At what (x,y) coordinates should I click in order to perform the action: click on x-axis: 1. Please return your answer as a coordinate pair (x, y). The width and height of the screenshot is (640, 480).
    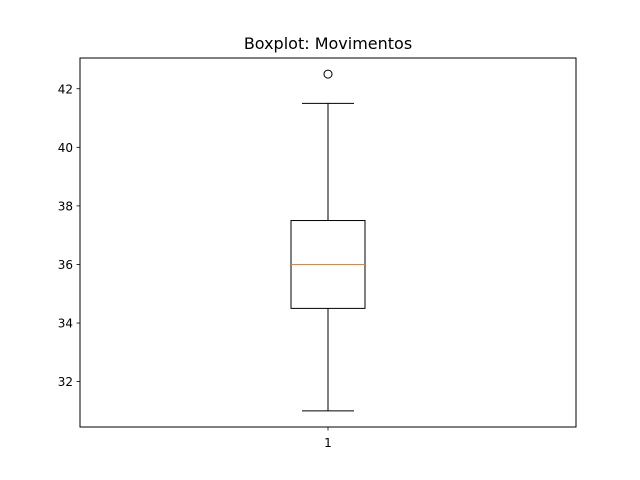
    Looking at the image, I should click on (328, 438).